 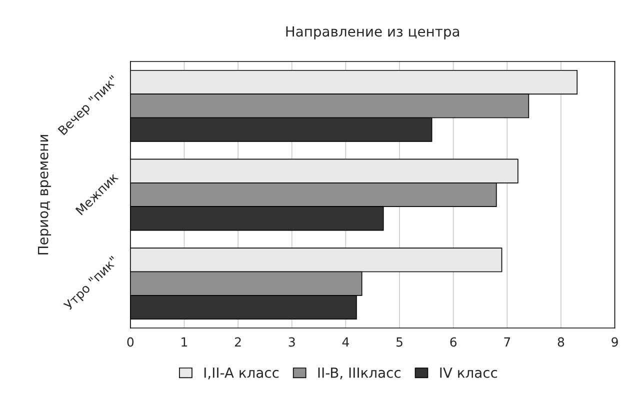 I want to click on x-tick-label: 0, so click(x=130, y=342).